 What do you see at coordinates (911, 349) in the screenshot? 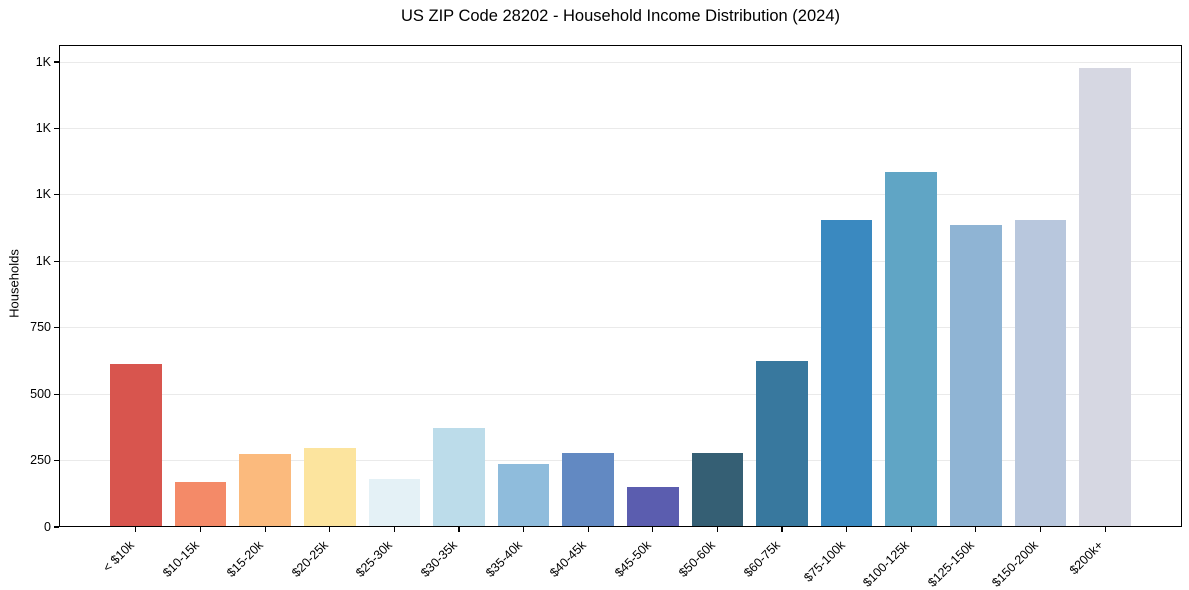
I see `bar-$100-125k` at bounding box center [911, 349].